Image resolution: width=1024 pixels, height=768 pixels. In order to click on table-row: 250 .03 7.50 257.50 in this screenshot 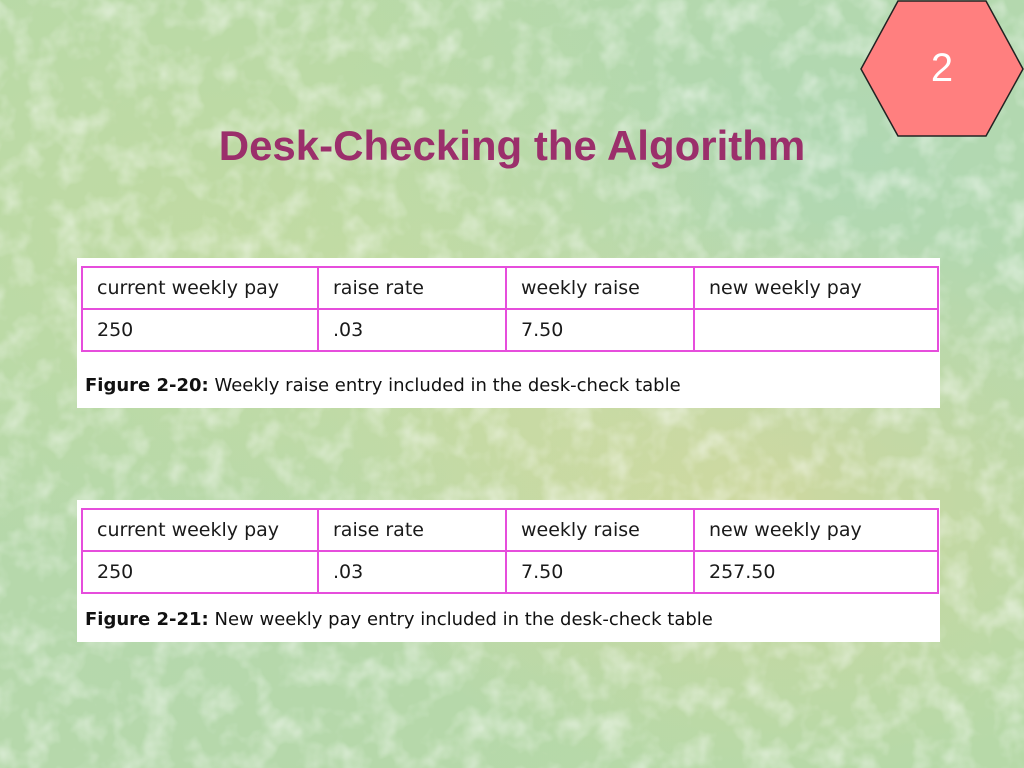, I will do `click(510, 572)`.